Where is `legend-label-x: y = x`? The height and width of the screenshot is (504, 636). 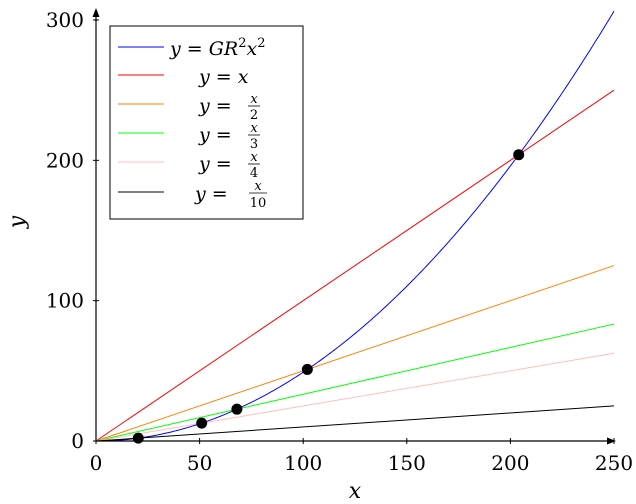 legend-label-x: y = x is located at coordinates (223, 77).